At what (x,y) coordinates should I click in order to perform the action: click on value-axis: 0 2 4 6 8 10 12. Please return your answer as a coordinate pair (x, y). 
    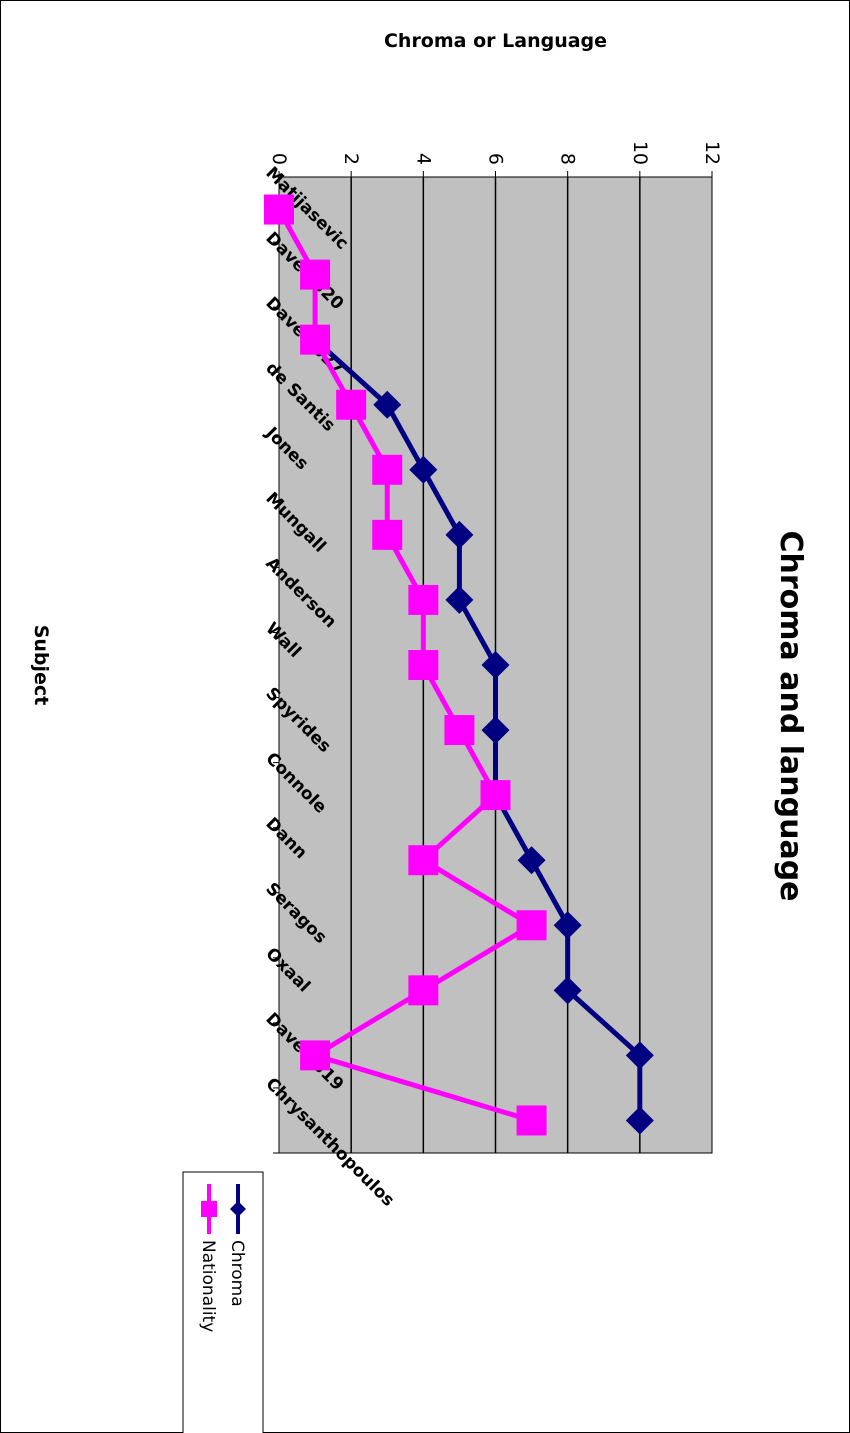
    Looking at the image, I should click on (495, 159).